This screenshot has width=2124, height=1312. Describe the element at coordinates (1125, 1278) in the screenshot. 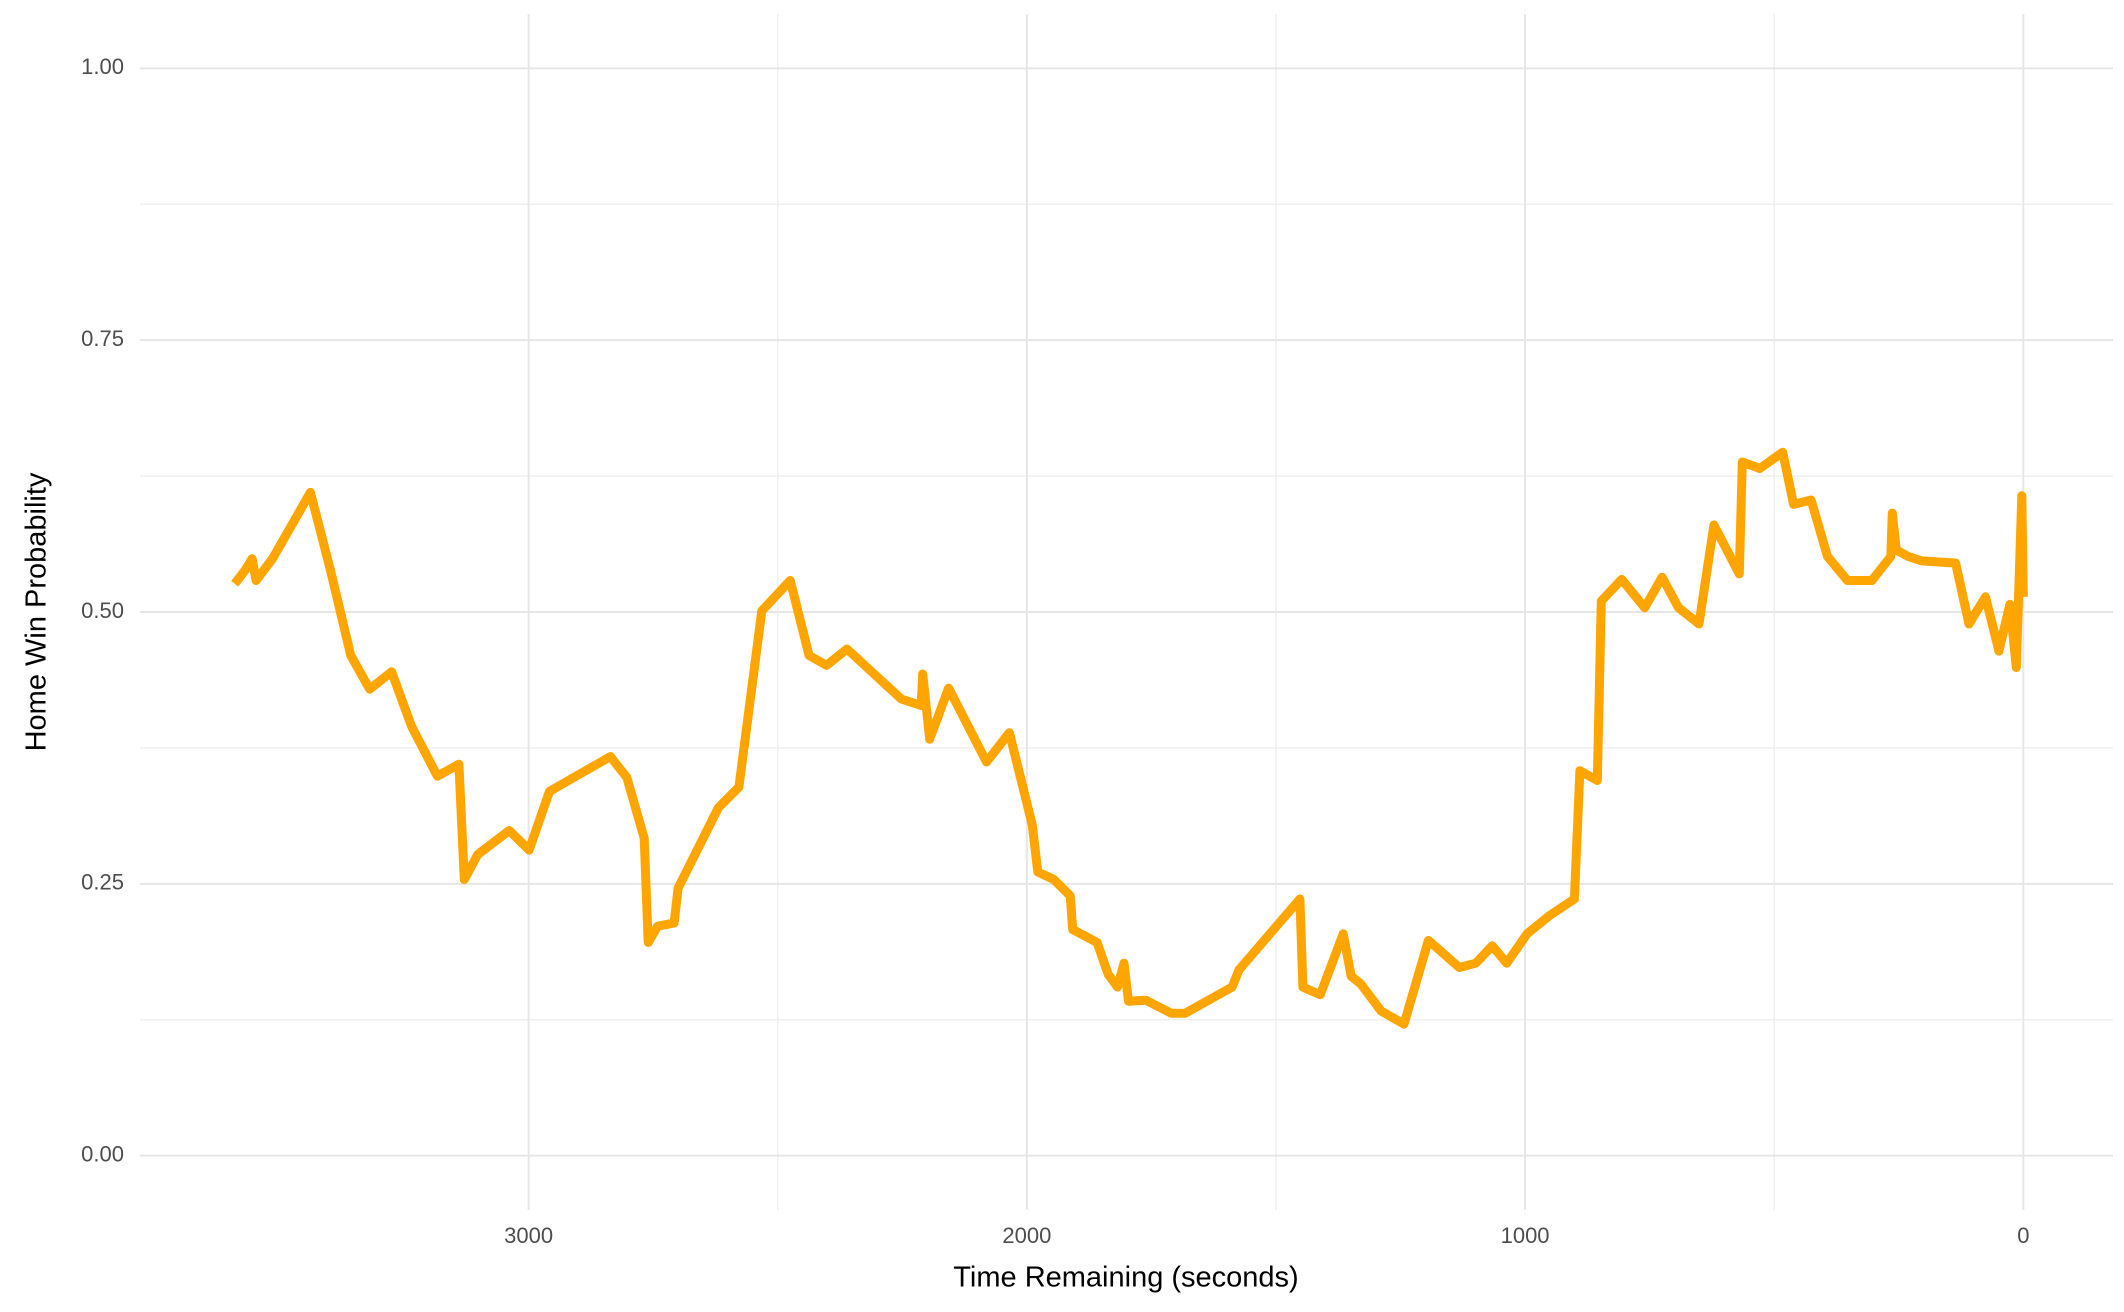

I see `x-axis-title: Time Remaining (seconds)` at that location.